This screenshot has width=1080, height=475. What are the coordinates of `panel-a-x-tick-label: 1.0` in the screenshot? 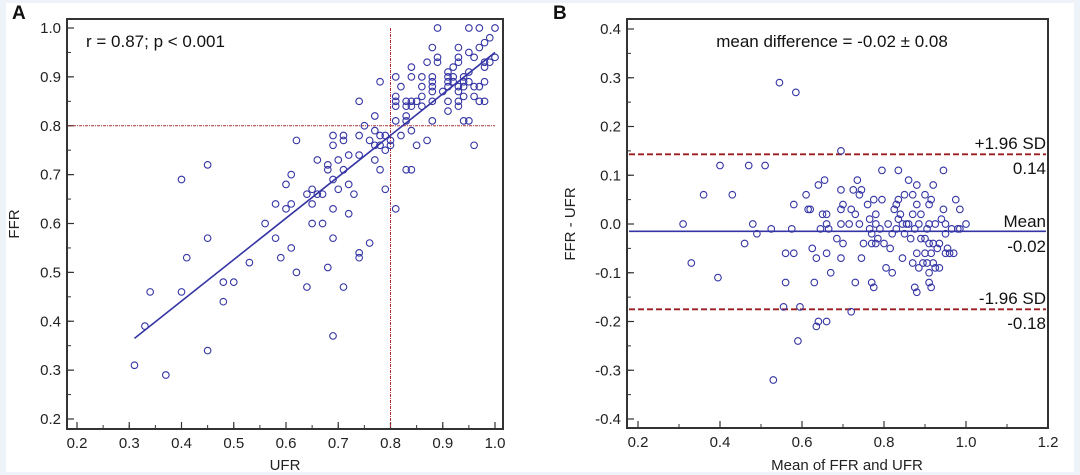 It's located at (495, 443).